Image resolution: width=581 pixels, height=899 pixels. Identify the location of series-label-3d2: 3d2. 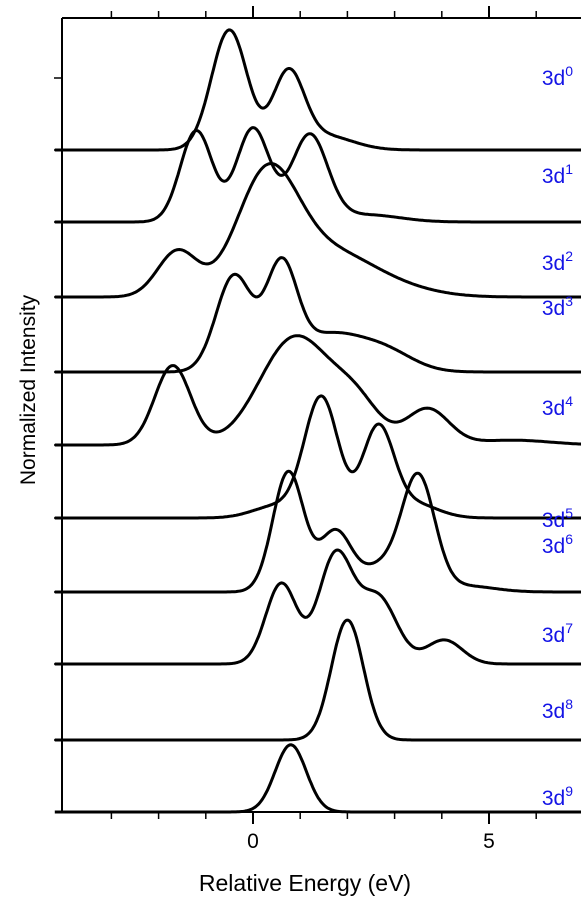
(557, 261).